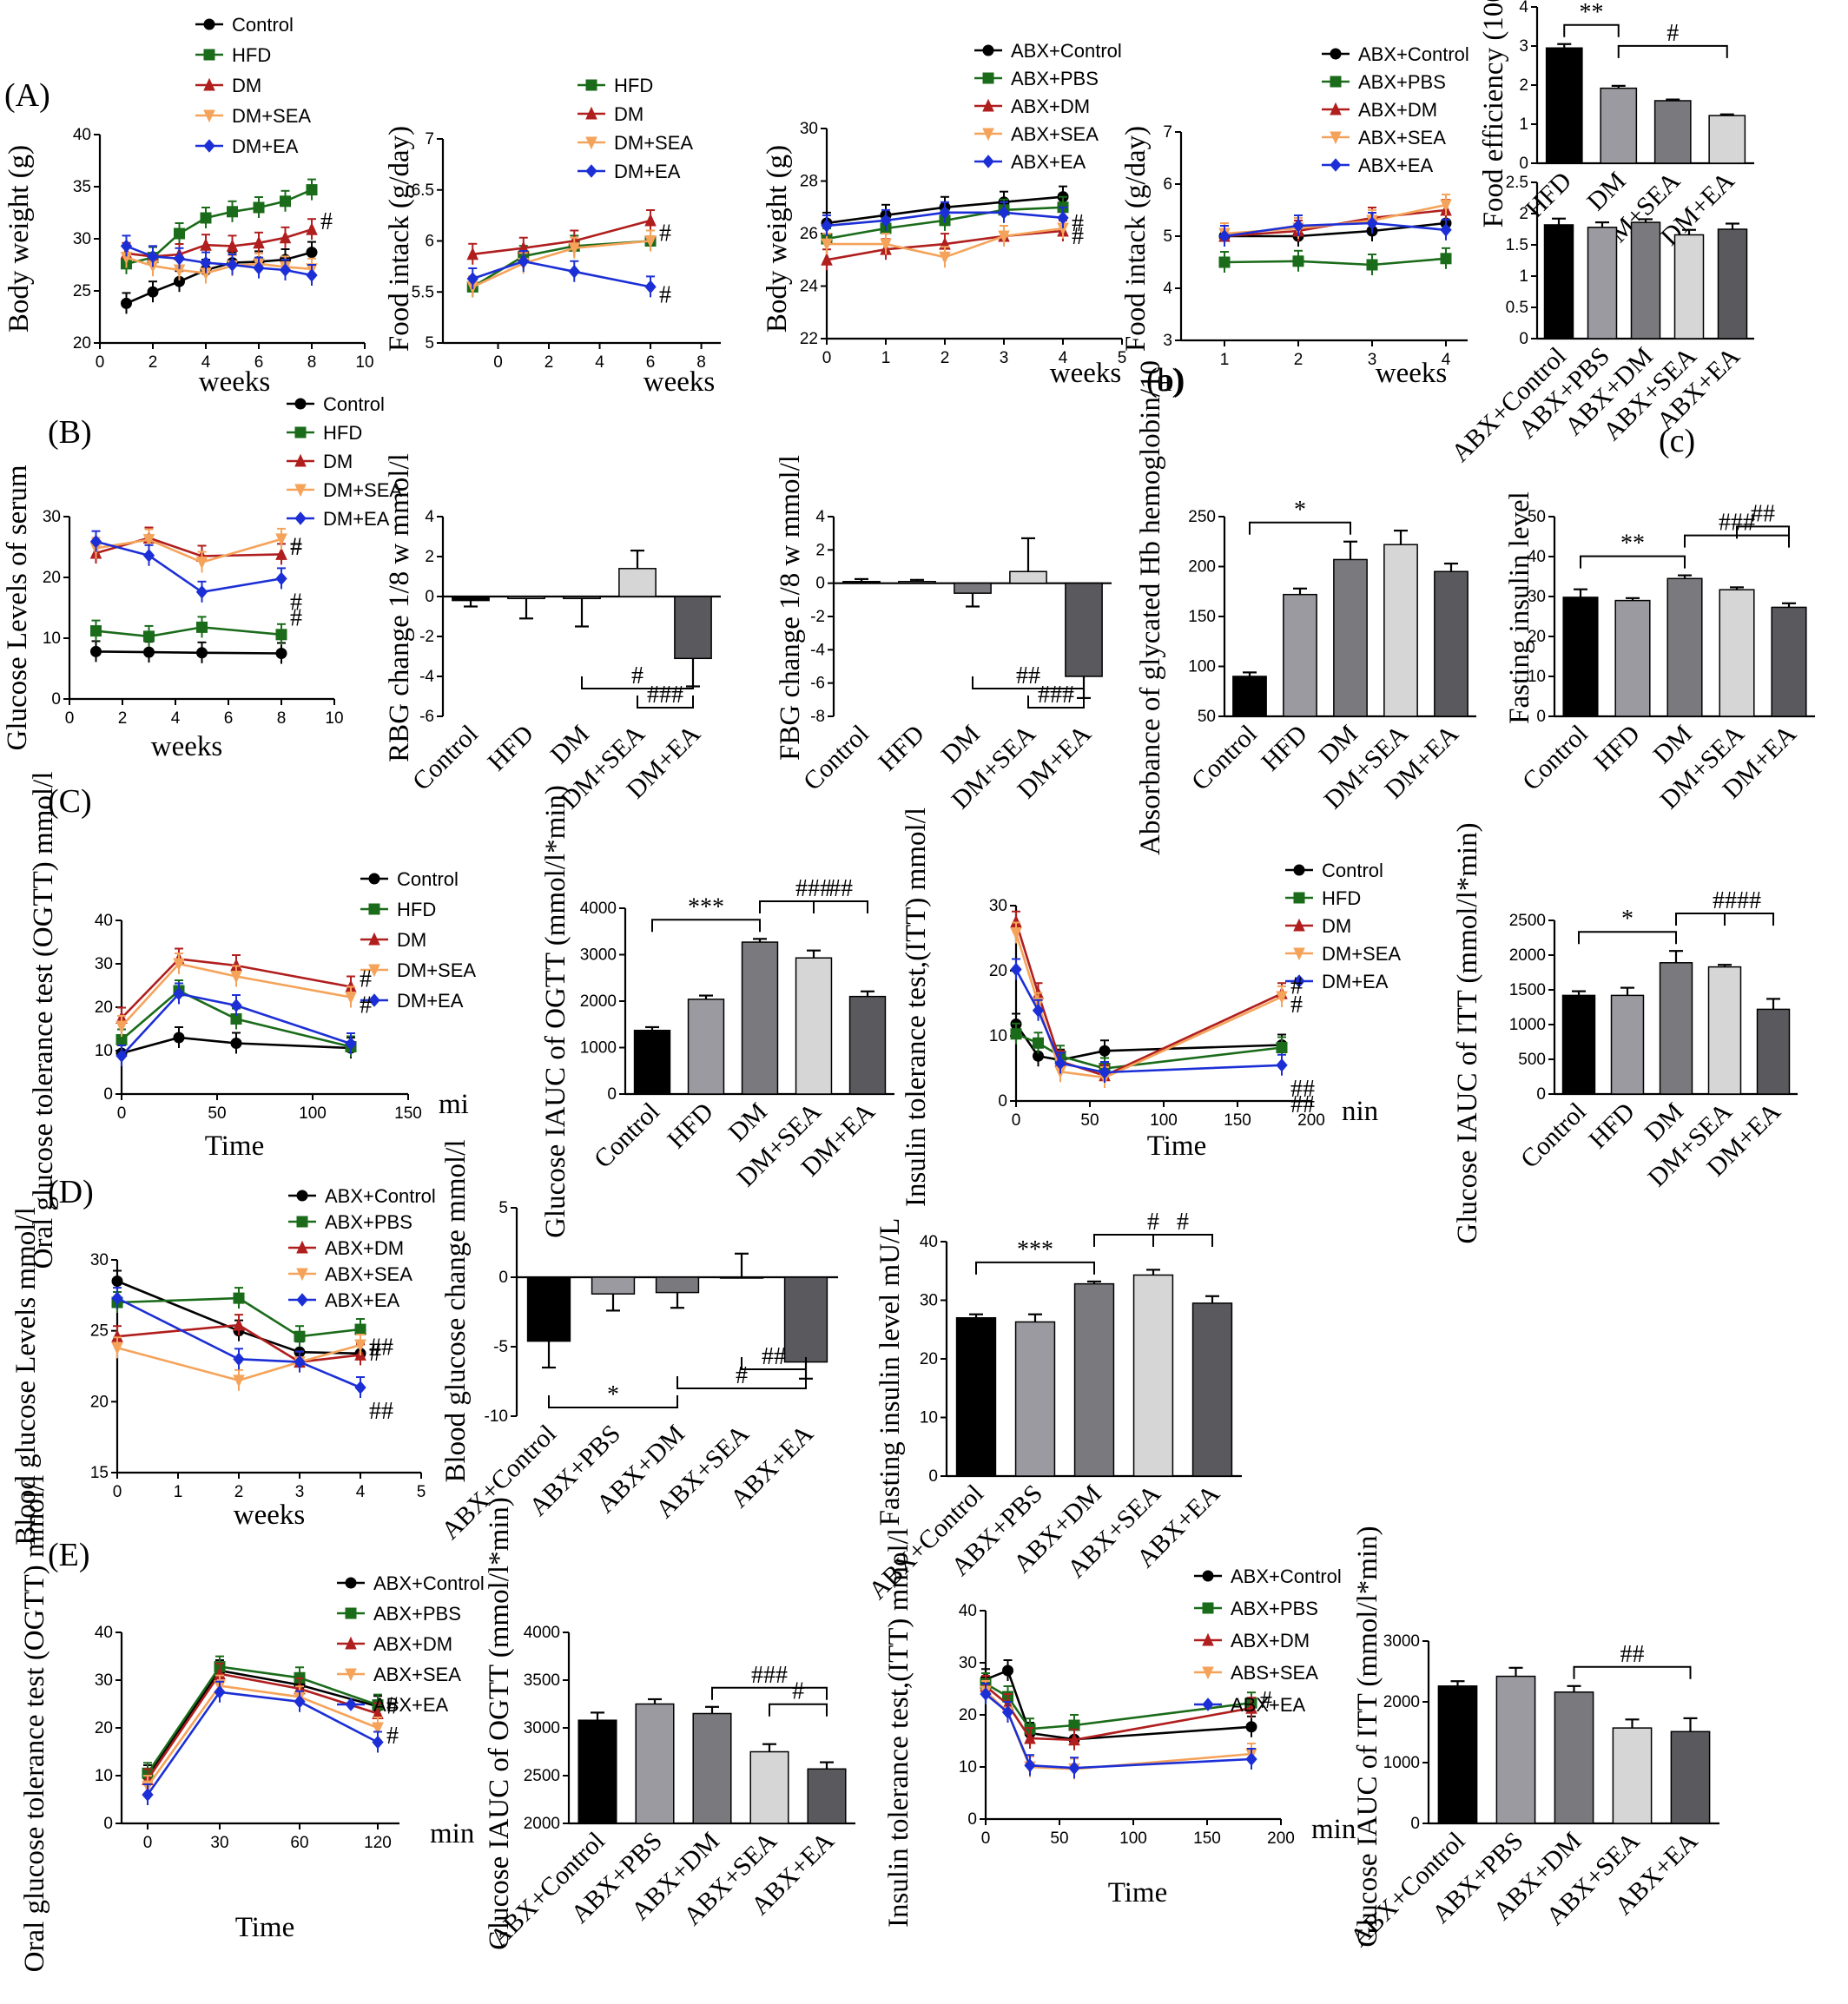 The image size is (1848, 2004). I want to click on y-tick-label: 25, so click(99, 1331).